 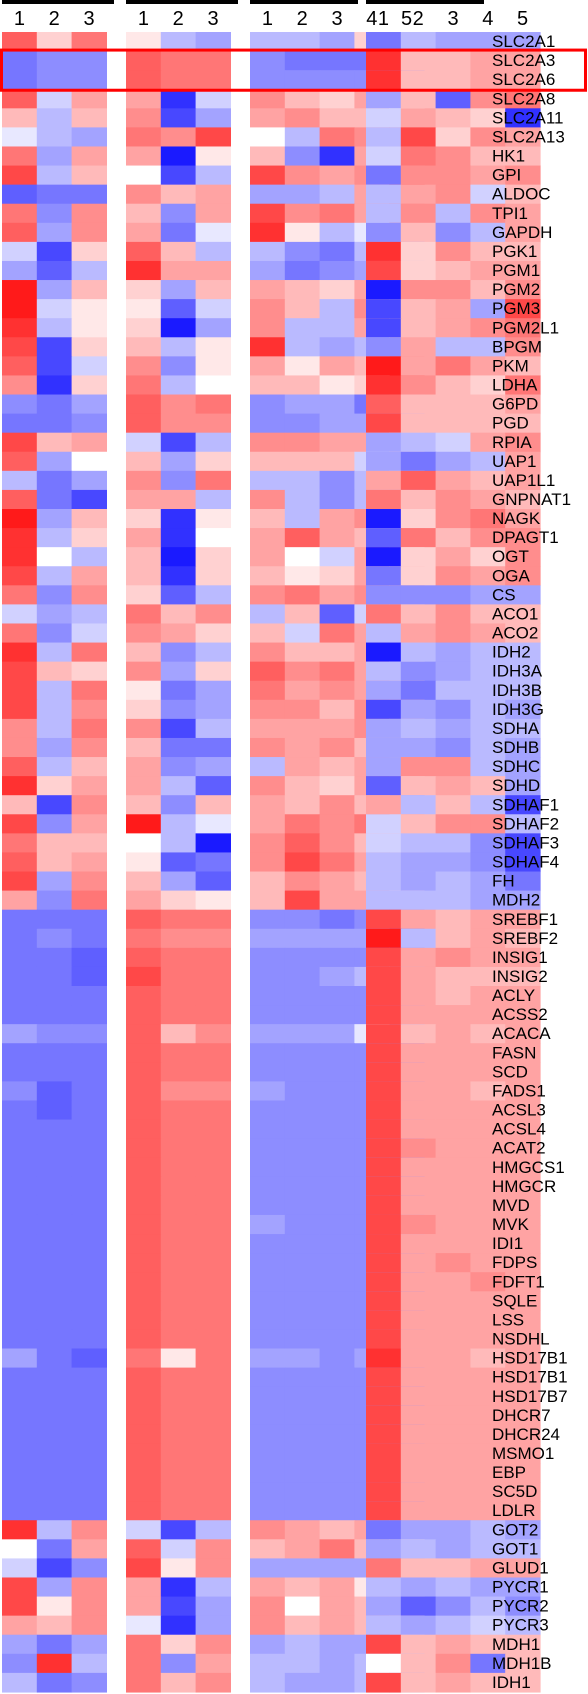 I want to click on row-label: GAPDH, so click(x=522, y=232).